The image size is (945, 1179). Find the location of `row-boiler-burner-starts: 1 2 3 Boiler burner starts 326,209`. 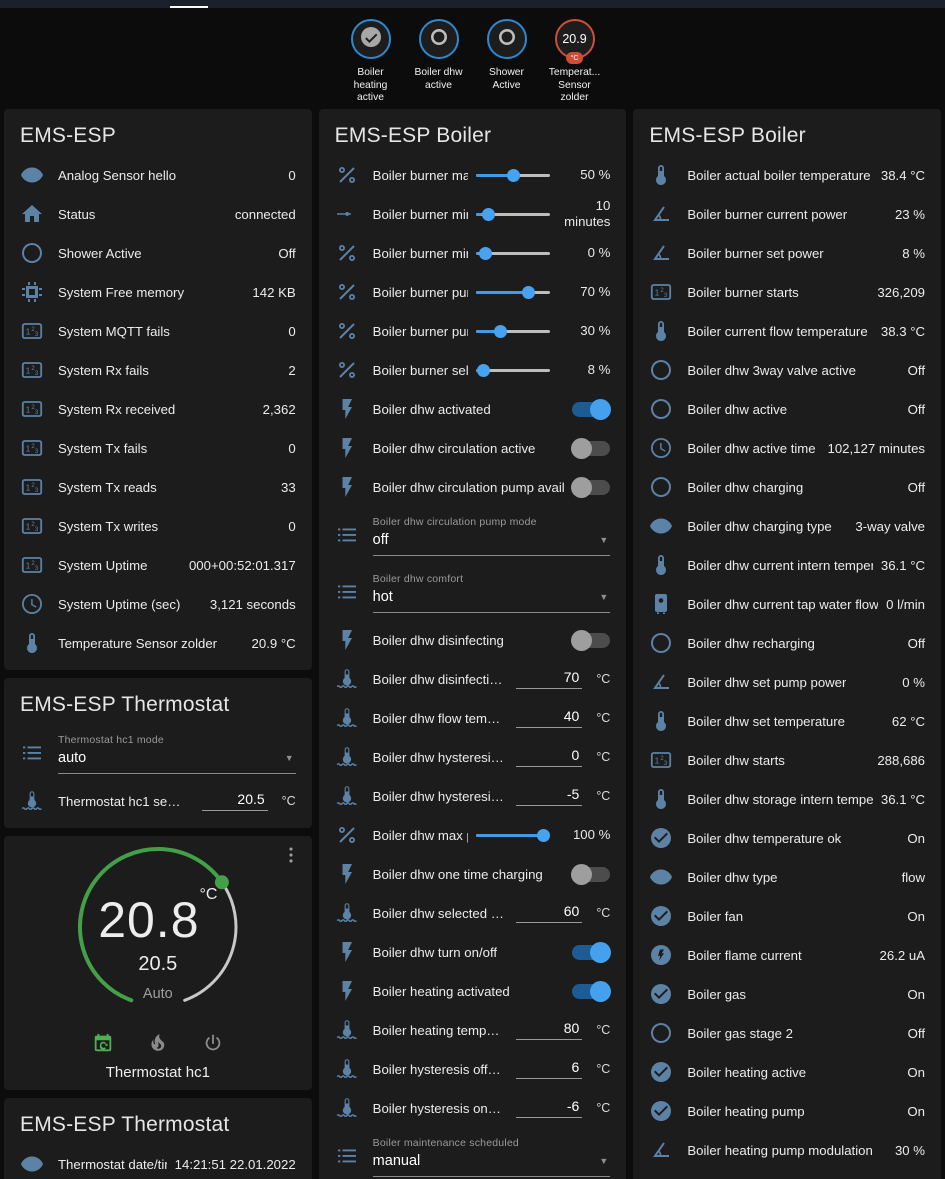

row-boiler-burner-starts: 1 2 3 Boiler burner starts 326,209 is located at coordinates (787, 292).